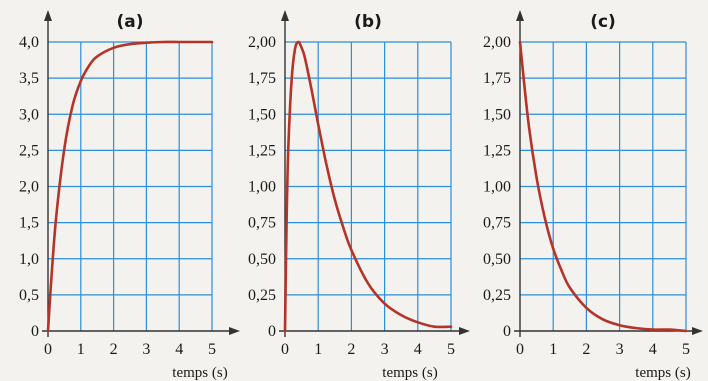 The width and height of the screenshot is (708, 381). What do you see at coordinates (603, 22) in the screenshot?
I see `chart-title: (c)` at bounding box center [603, 22].